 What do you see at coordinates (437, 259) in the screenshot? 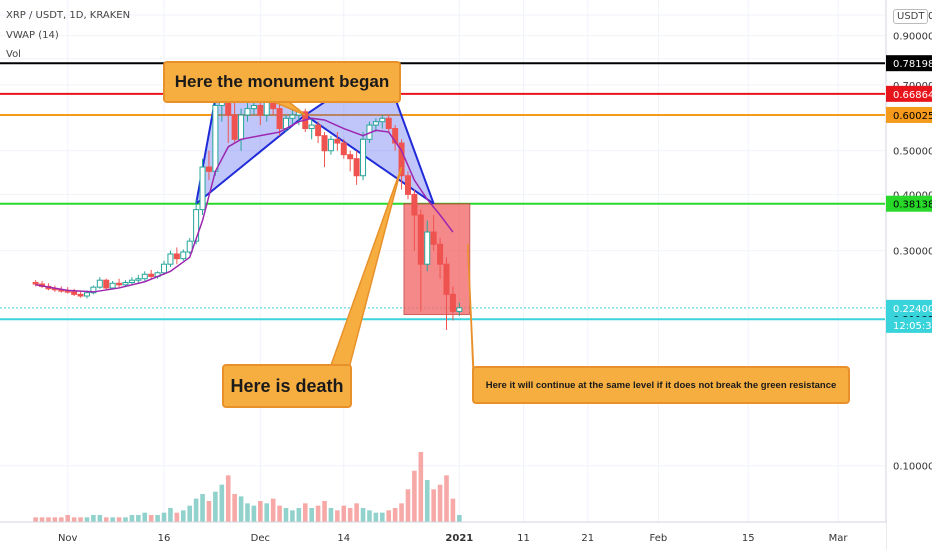
I see `resistance-box` at bounding box center [437, 259].